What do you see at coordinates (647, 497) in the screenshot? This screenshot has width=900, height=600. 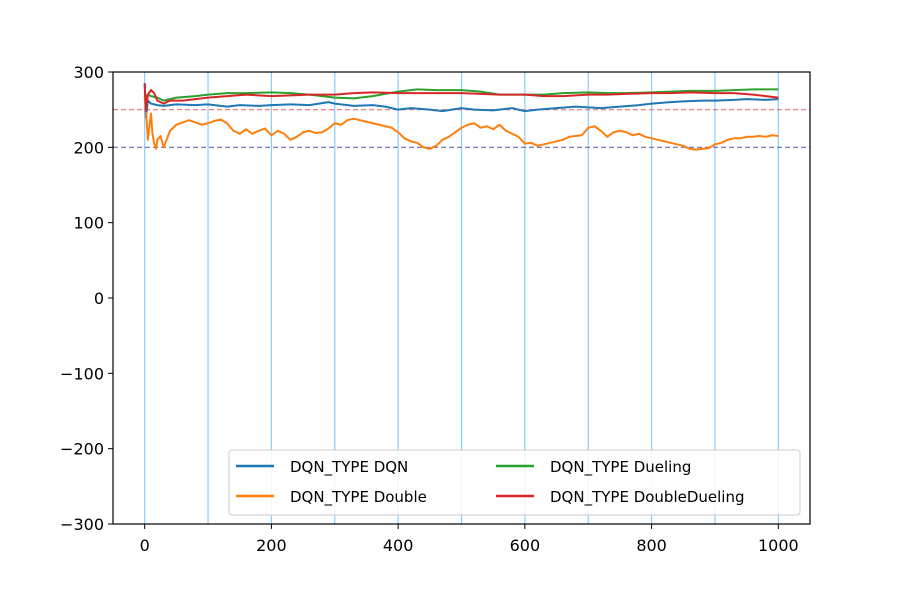 I see `legend-label-doubledueling: DQN_TYPE DoubleDueling` at bounding box center [647, 497].